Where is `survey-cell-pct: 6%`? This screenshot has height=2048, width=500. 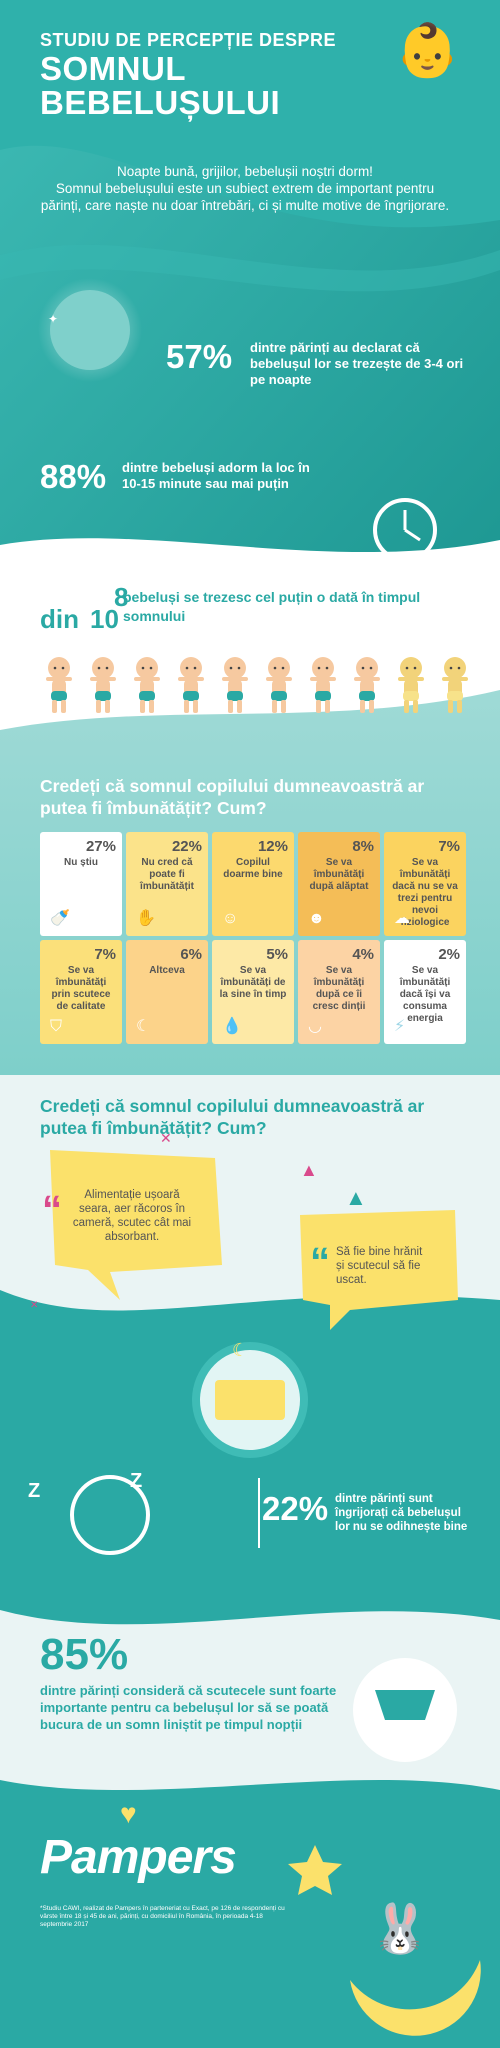 survey-cell-pct: 6% is located at coordinates (191, 954).